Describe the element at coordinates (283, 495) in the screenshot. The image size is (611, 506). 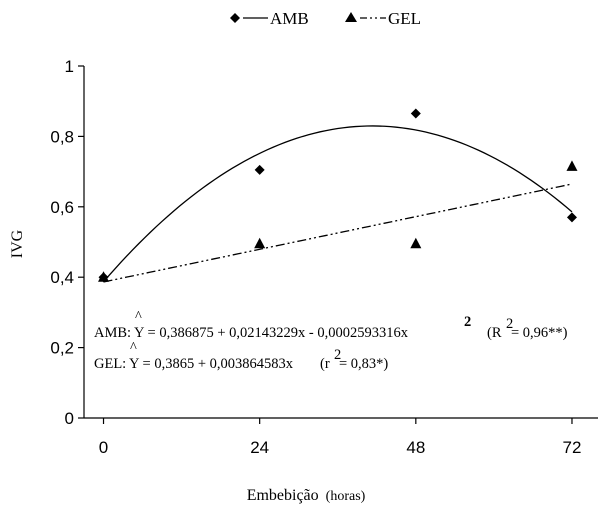
I see `x-axis-title-main: Embebição` at that location.